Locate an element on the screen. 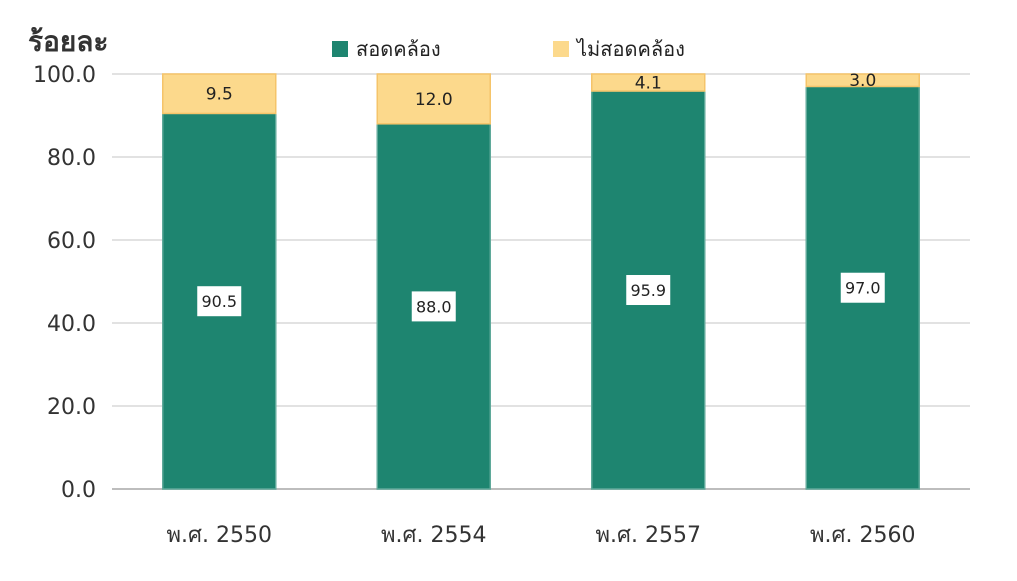 The width and height of the screenshot is (1017, 581). data-label-comply: 88.0 is located at coordinates (434, 306).